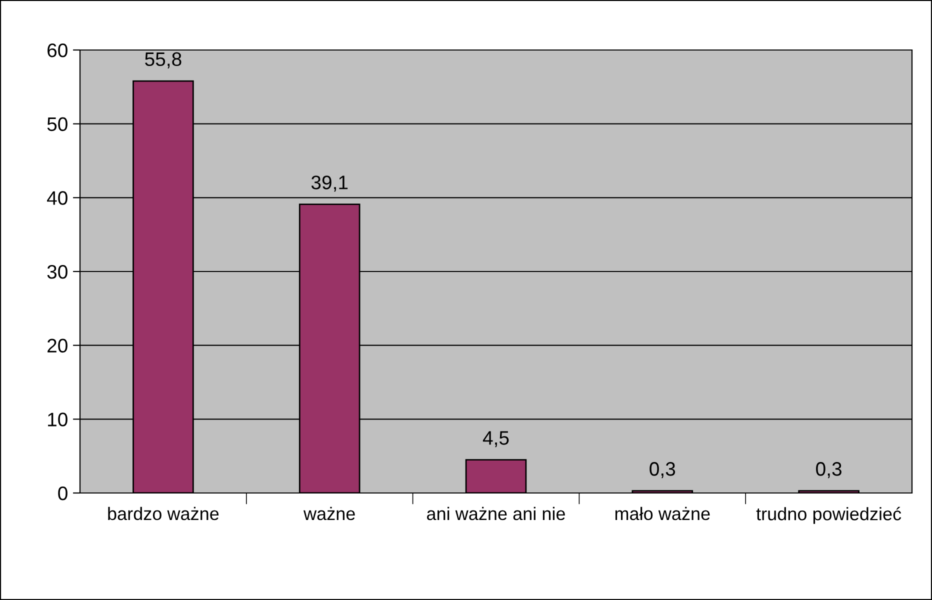 This screenshot has width=932, height=600. What do you see at coordinates (57, 124) in the screenshot?
I see `y-tick-label: 50` at bounding box center [57, 124].